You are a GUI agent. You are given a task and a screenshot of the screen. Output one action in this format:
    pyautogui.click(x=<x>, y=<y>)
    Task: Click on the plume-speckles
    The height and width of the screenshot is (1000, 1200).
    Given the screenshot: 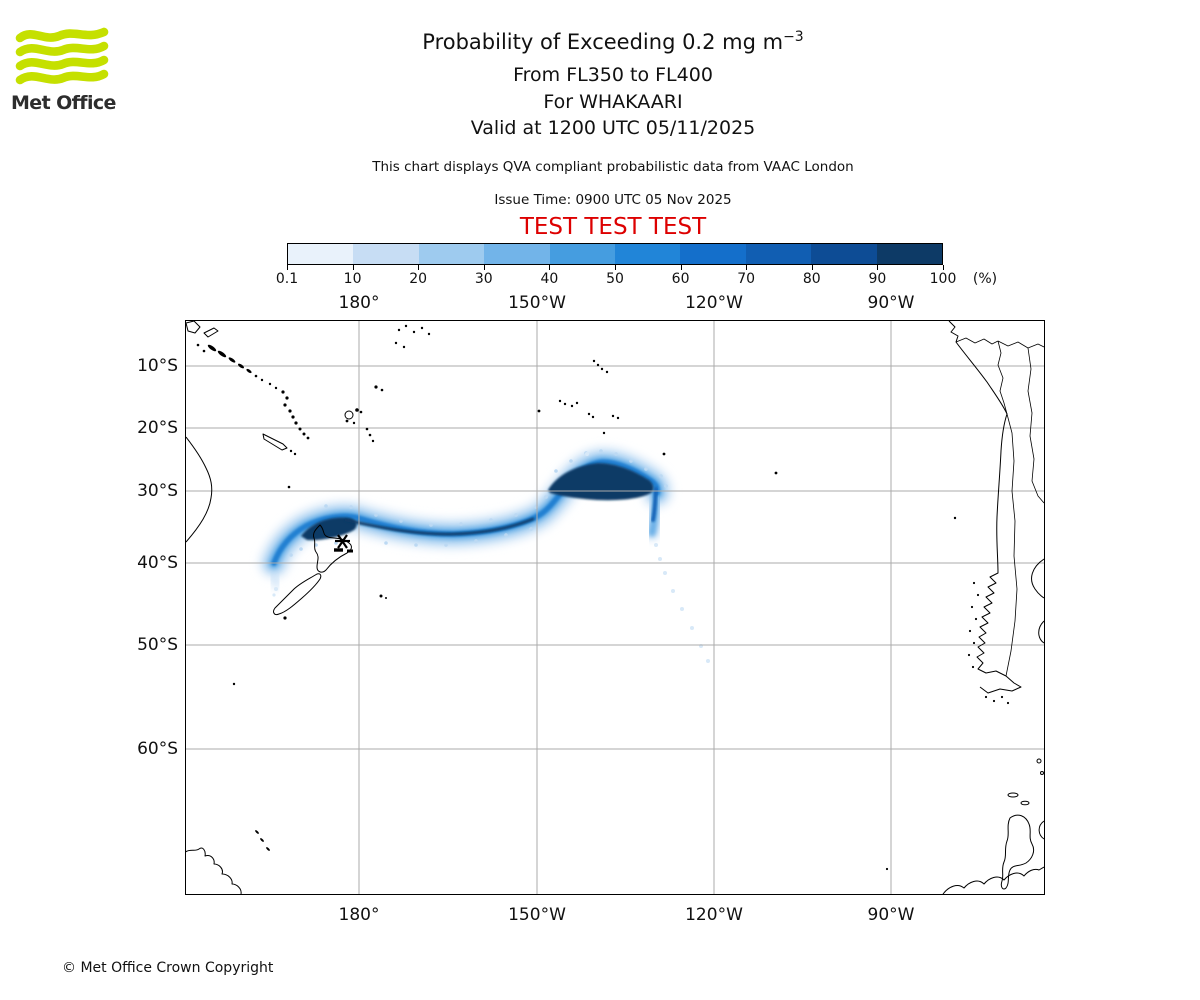 What is the action you would take?
    pyautogui.click(x=478, y=503)
    